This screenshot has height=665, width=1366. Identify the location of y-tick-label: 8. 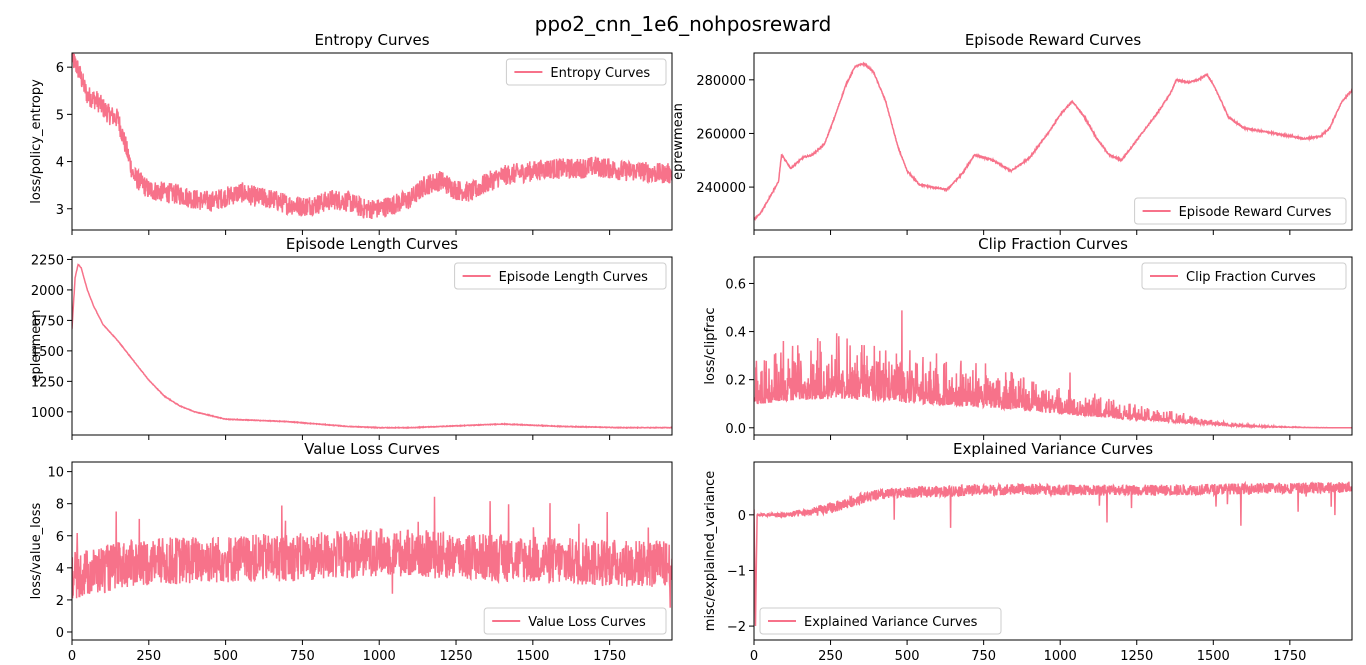
(60, 505).